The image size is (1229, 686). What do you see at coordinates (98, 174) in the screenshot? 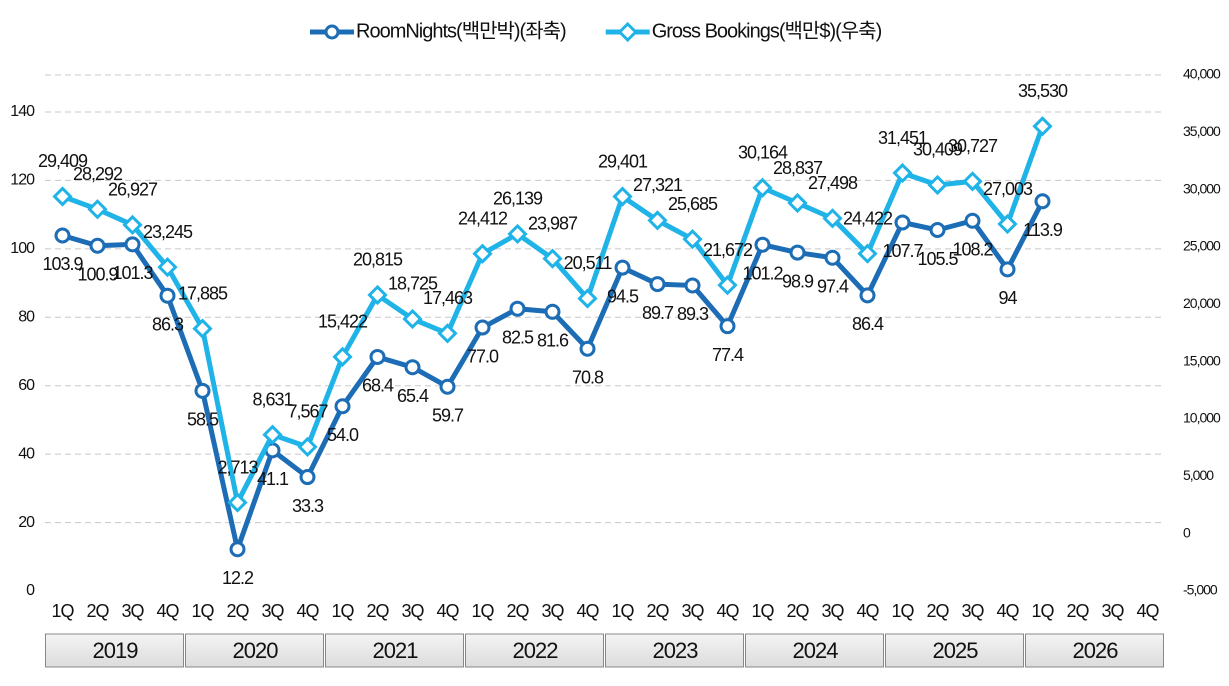
I see `data-label: 28,292` at bounding box center [98, 174].